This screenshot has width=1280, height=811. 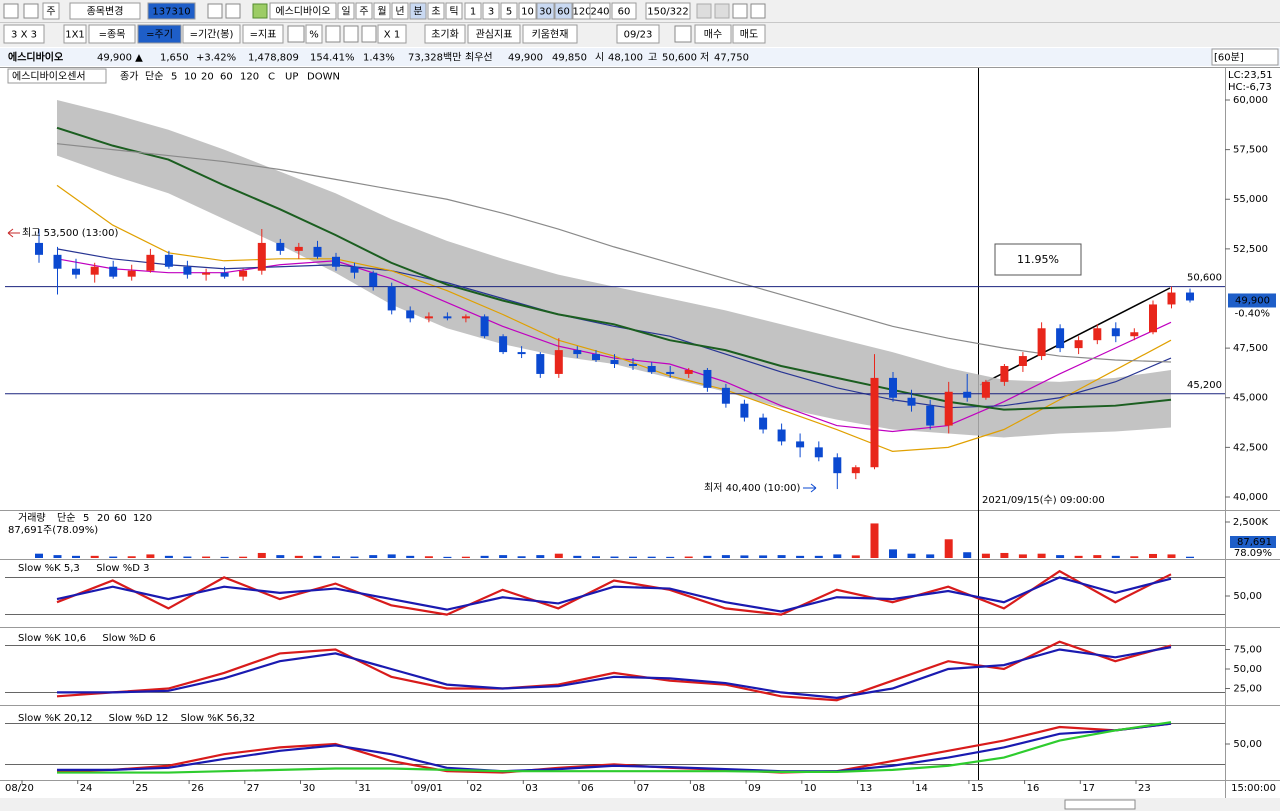 I want to click on ratio-annotation: 11.95%, so click(x=1038, y=259).